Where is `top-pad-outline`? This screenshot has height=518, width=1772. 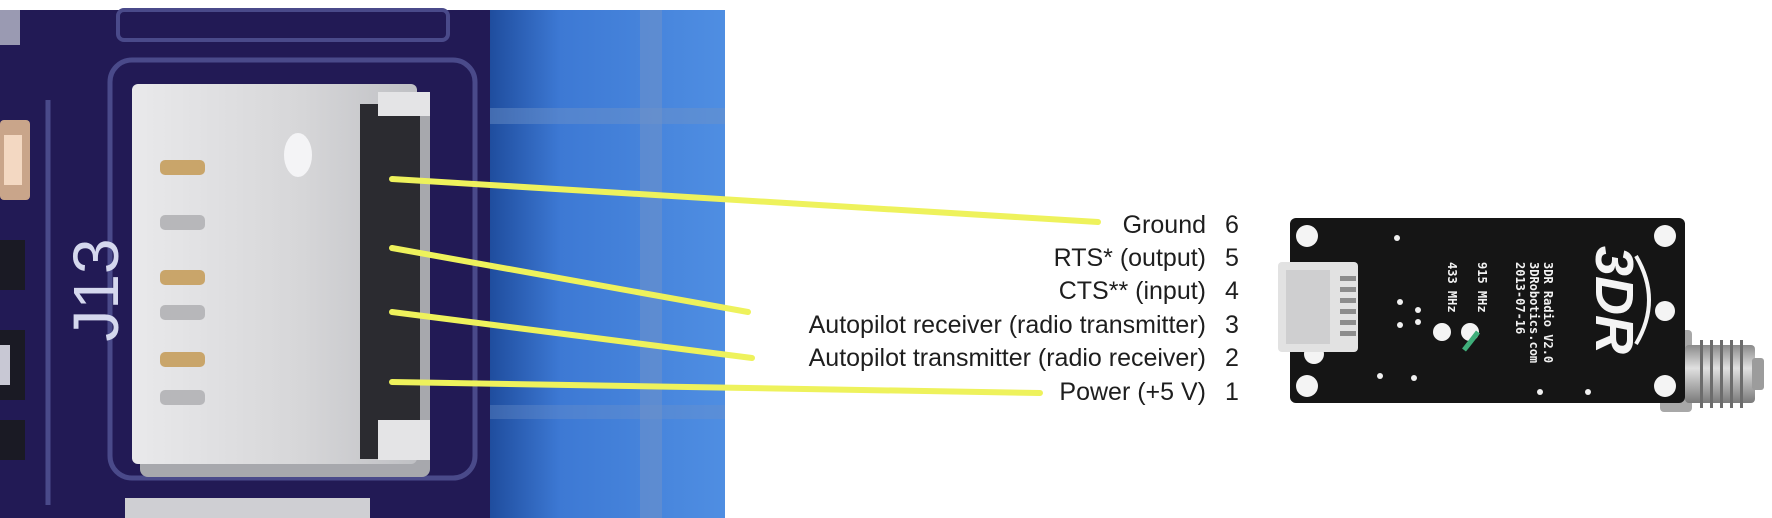 top-pad-outline is located at coordinates (283, 25).